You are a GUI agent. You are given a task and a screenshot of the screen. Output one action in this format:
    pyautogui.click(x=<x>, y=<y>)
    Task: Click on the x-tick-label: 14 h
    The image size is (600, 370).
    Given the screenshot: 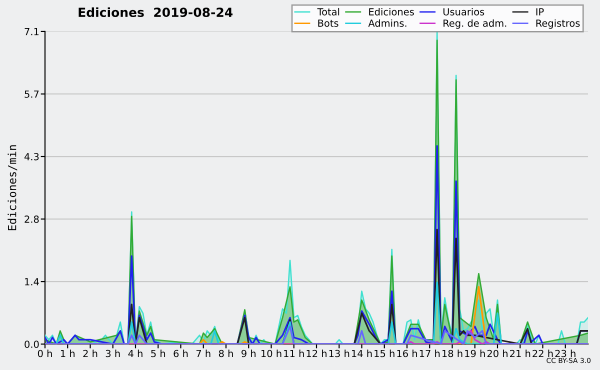 What is the action you would take?
    pyautogui.click(x=362, y=354)
    